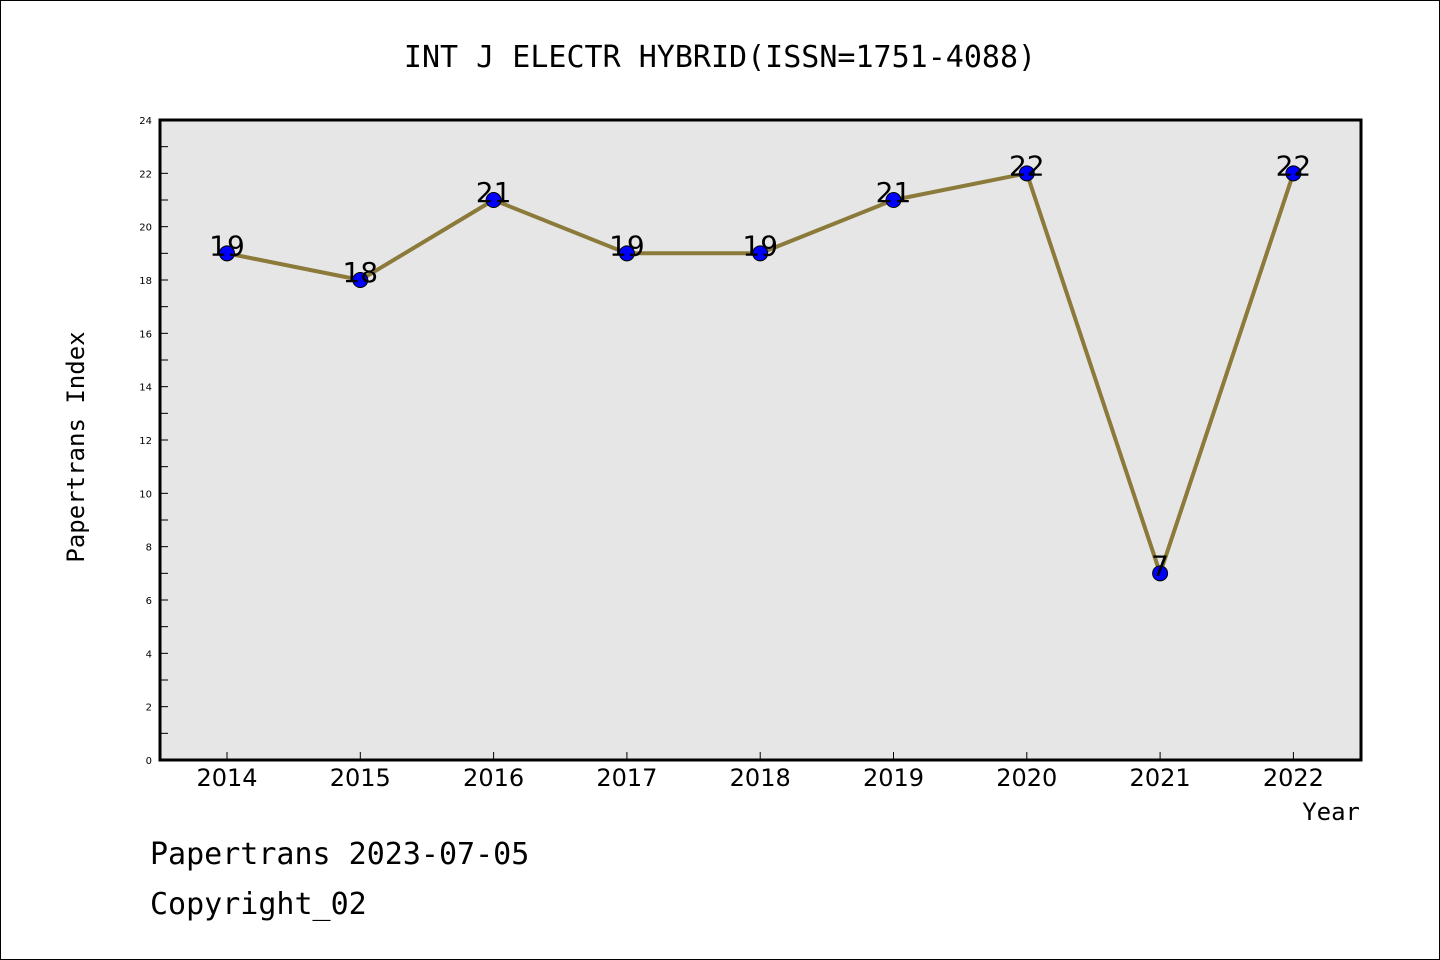 The image size is (1440, 960). Describe the element at coordinates (720, 57) in the screenshot. I see `chart-title: INT J ELECTR HYBRID(ISSN=1751-4088)` at that location.